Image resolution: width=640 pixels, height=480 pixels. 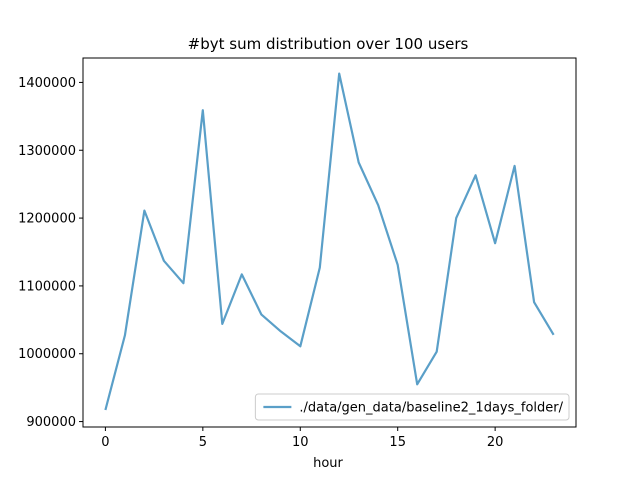 I want to click on x-tick-label: 20, so click(x=495, y=442).